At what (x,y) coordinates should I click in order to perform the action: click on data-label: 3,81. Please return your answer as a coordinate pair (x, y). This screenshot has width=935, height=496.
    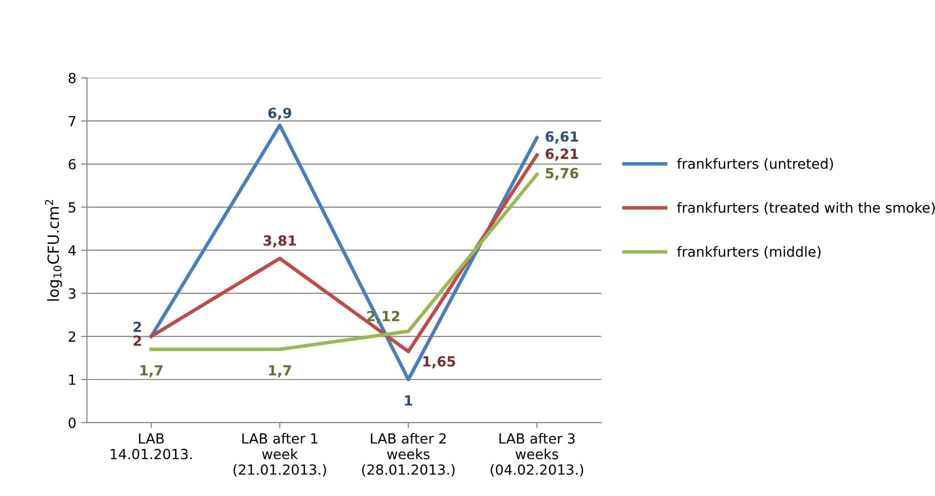
    Looking at the image, I should click on (280, 241).